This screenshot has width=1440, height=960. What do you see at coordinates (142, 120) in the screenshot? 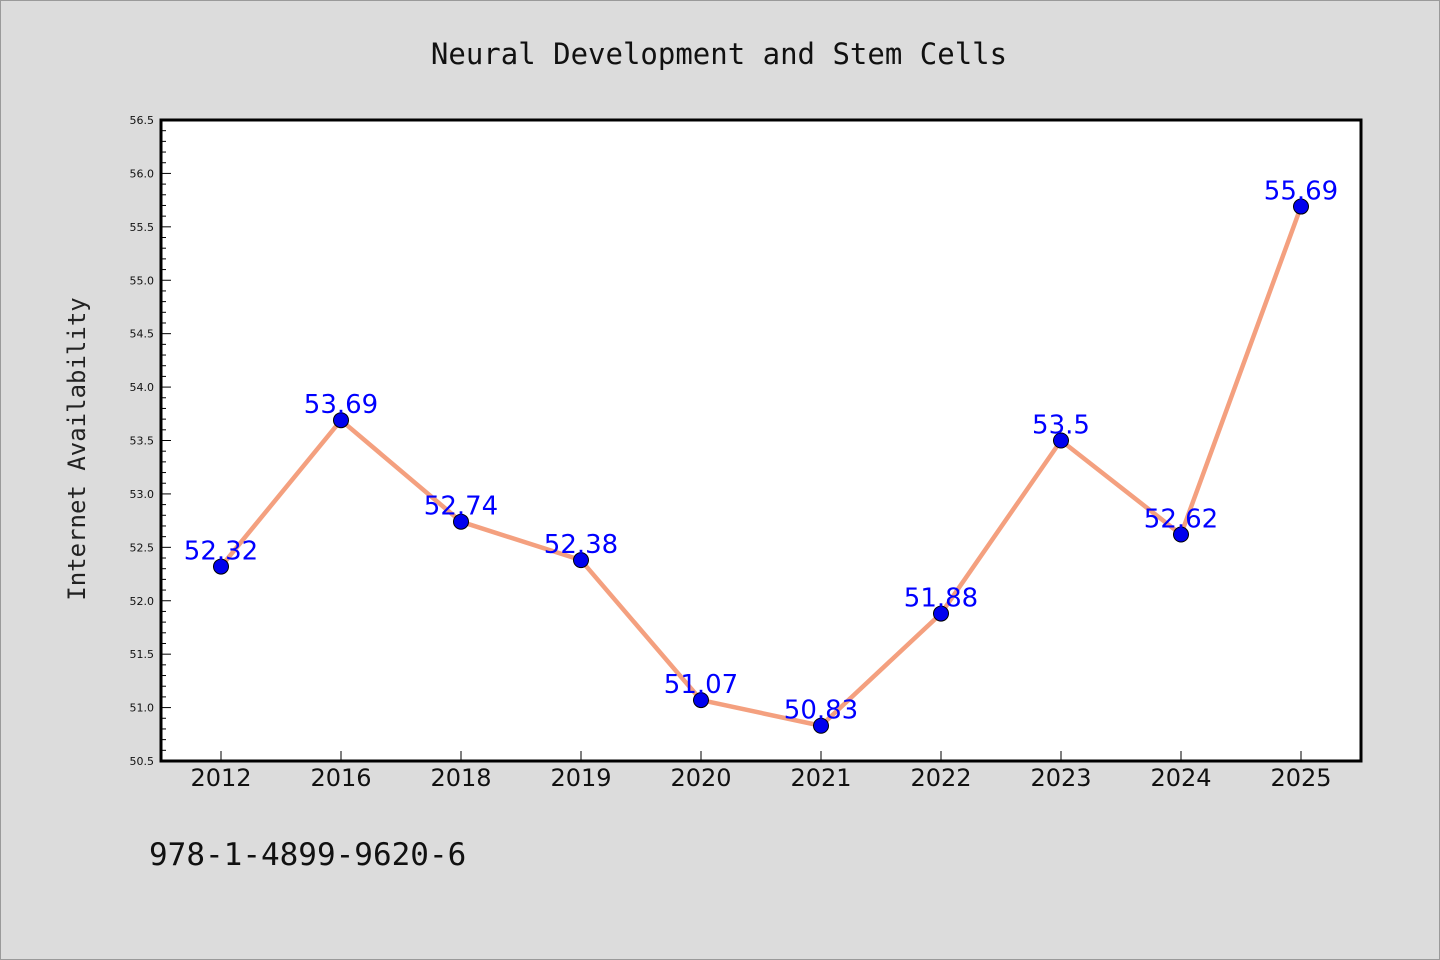
I see `y-tick-label: 56.5` at bounding box center [142, 120].